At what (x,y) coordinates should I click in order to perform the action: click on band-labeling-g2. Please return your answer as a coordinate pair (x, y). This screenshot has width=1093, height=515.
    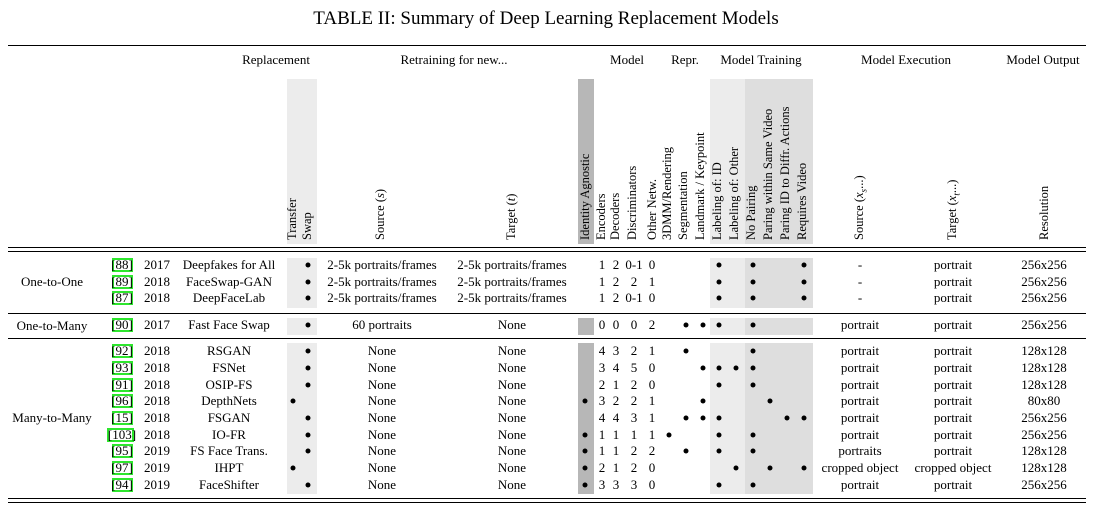
    Looking at the image, I should click on (727, 326).